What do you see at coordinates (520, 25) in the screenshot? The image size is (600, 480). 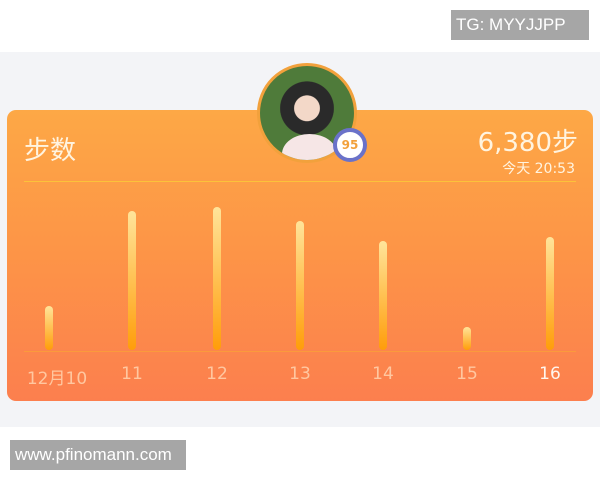 I see `watermark-top: TG: MYYJJPP` at bounding box center [520, 25].